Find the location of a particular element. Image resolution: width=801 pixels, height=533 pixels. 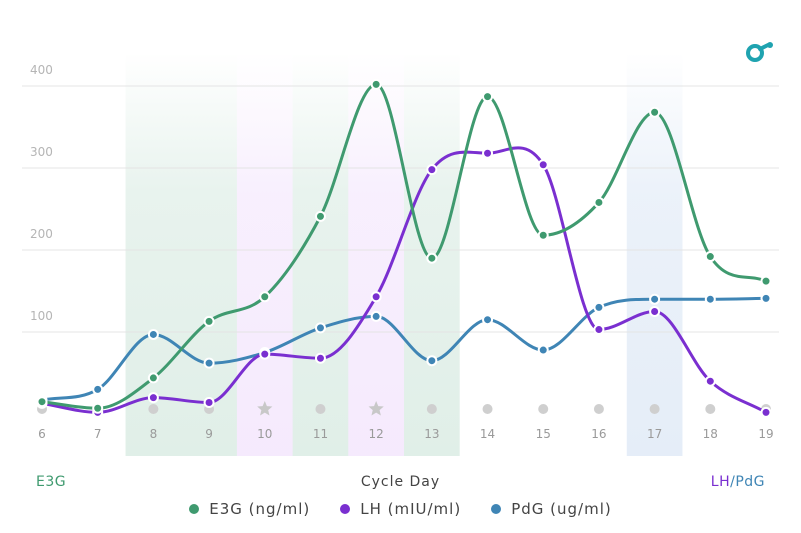

legend-item-lh: LH (mIU/ml) is located at coordinates (400, 509).